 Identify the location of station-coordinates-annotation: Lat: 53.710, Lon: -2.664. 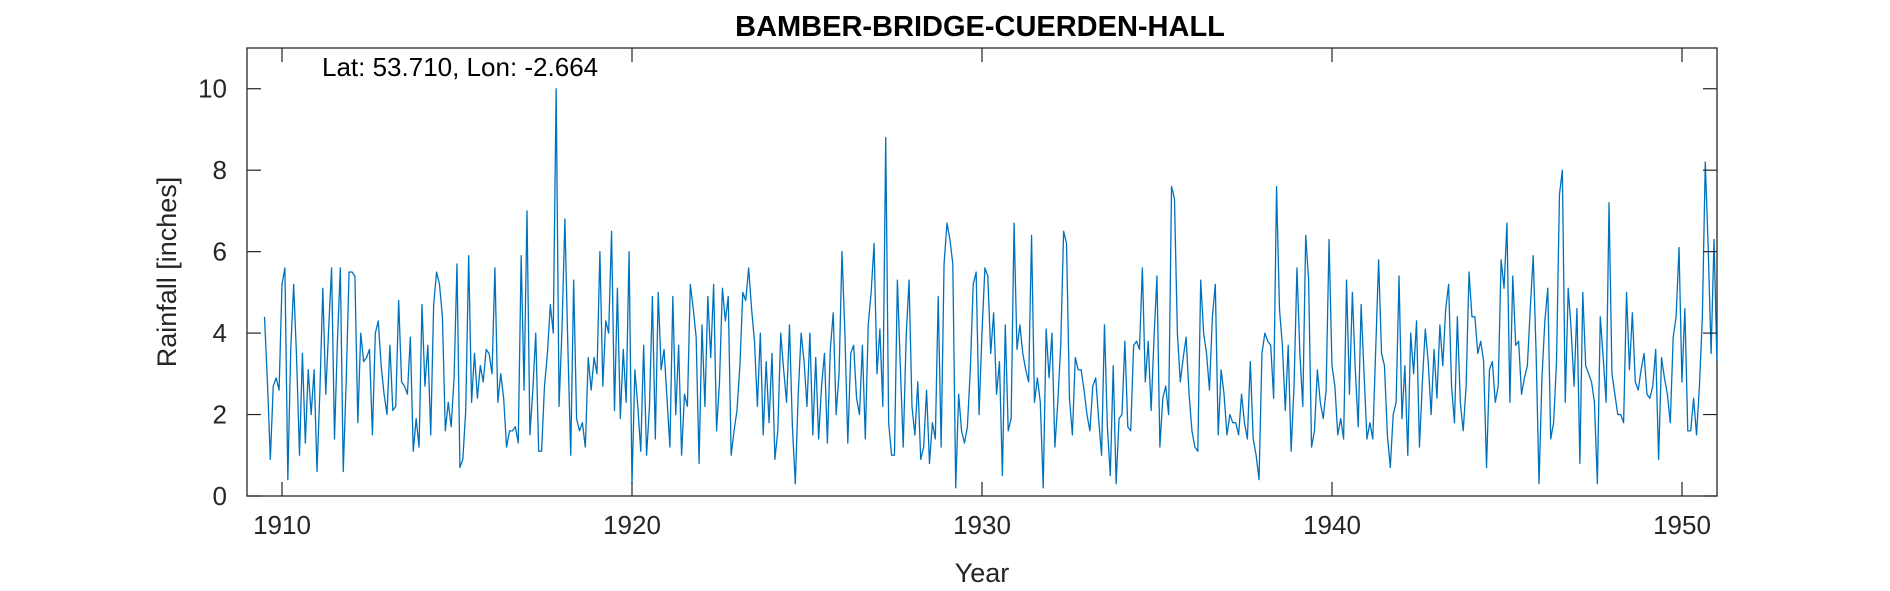
(460, 67).